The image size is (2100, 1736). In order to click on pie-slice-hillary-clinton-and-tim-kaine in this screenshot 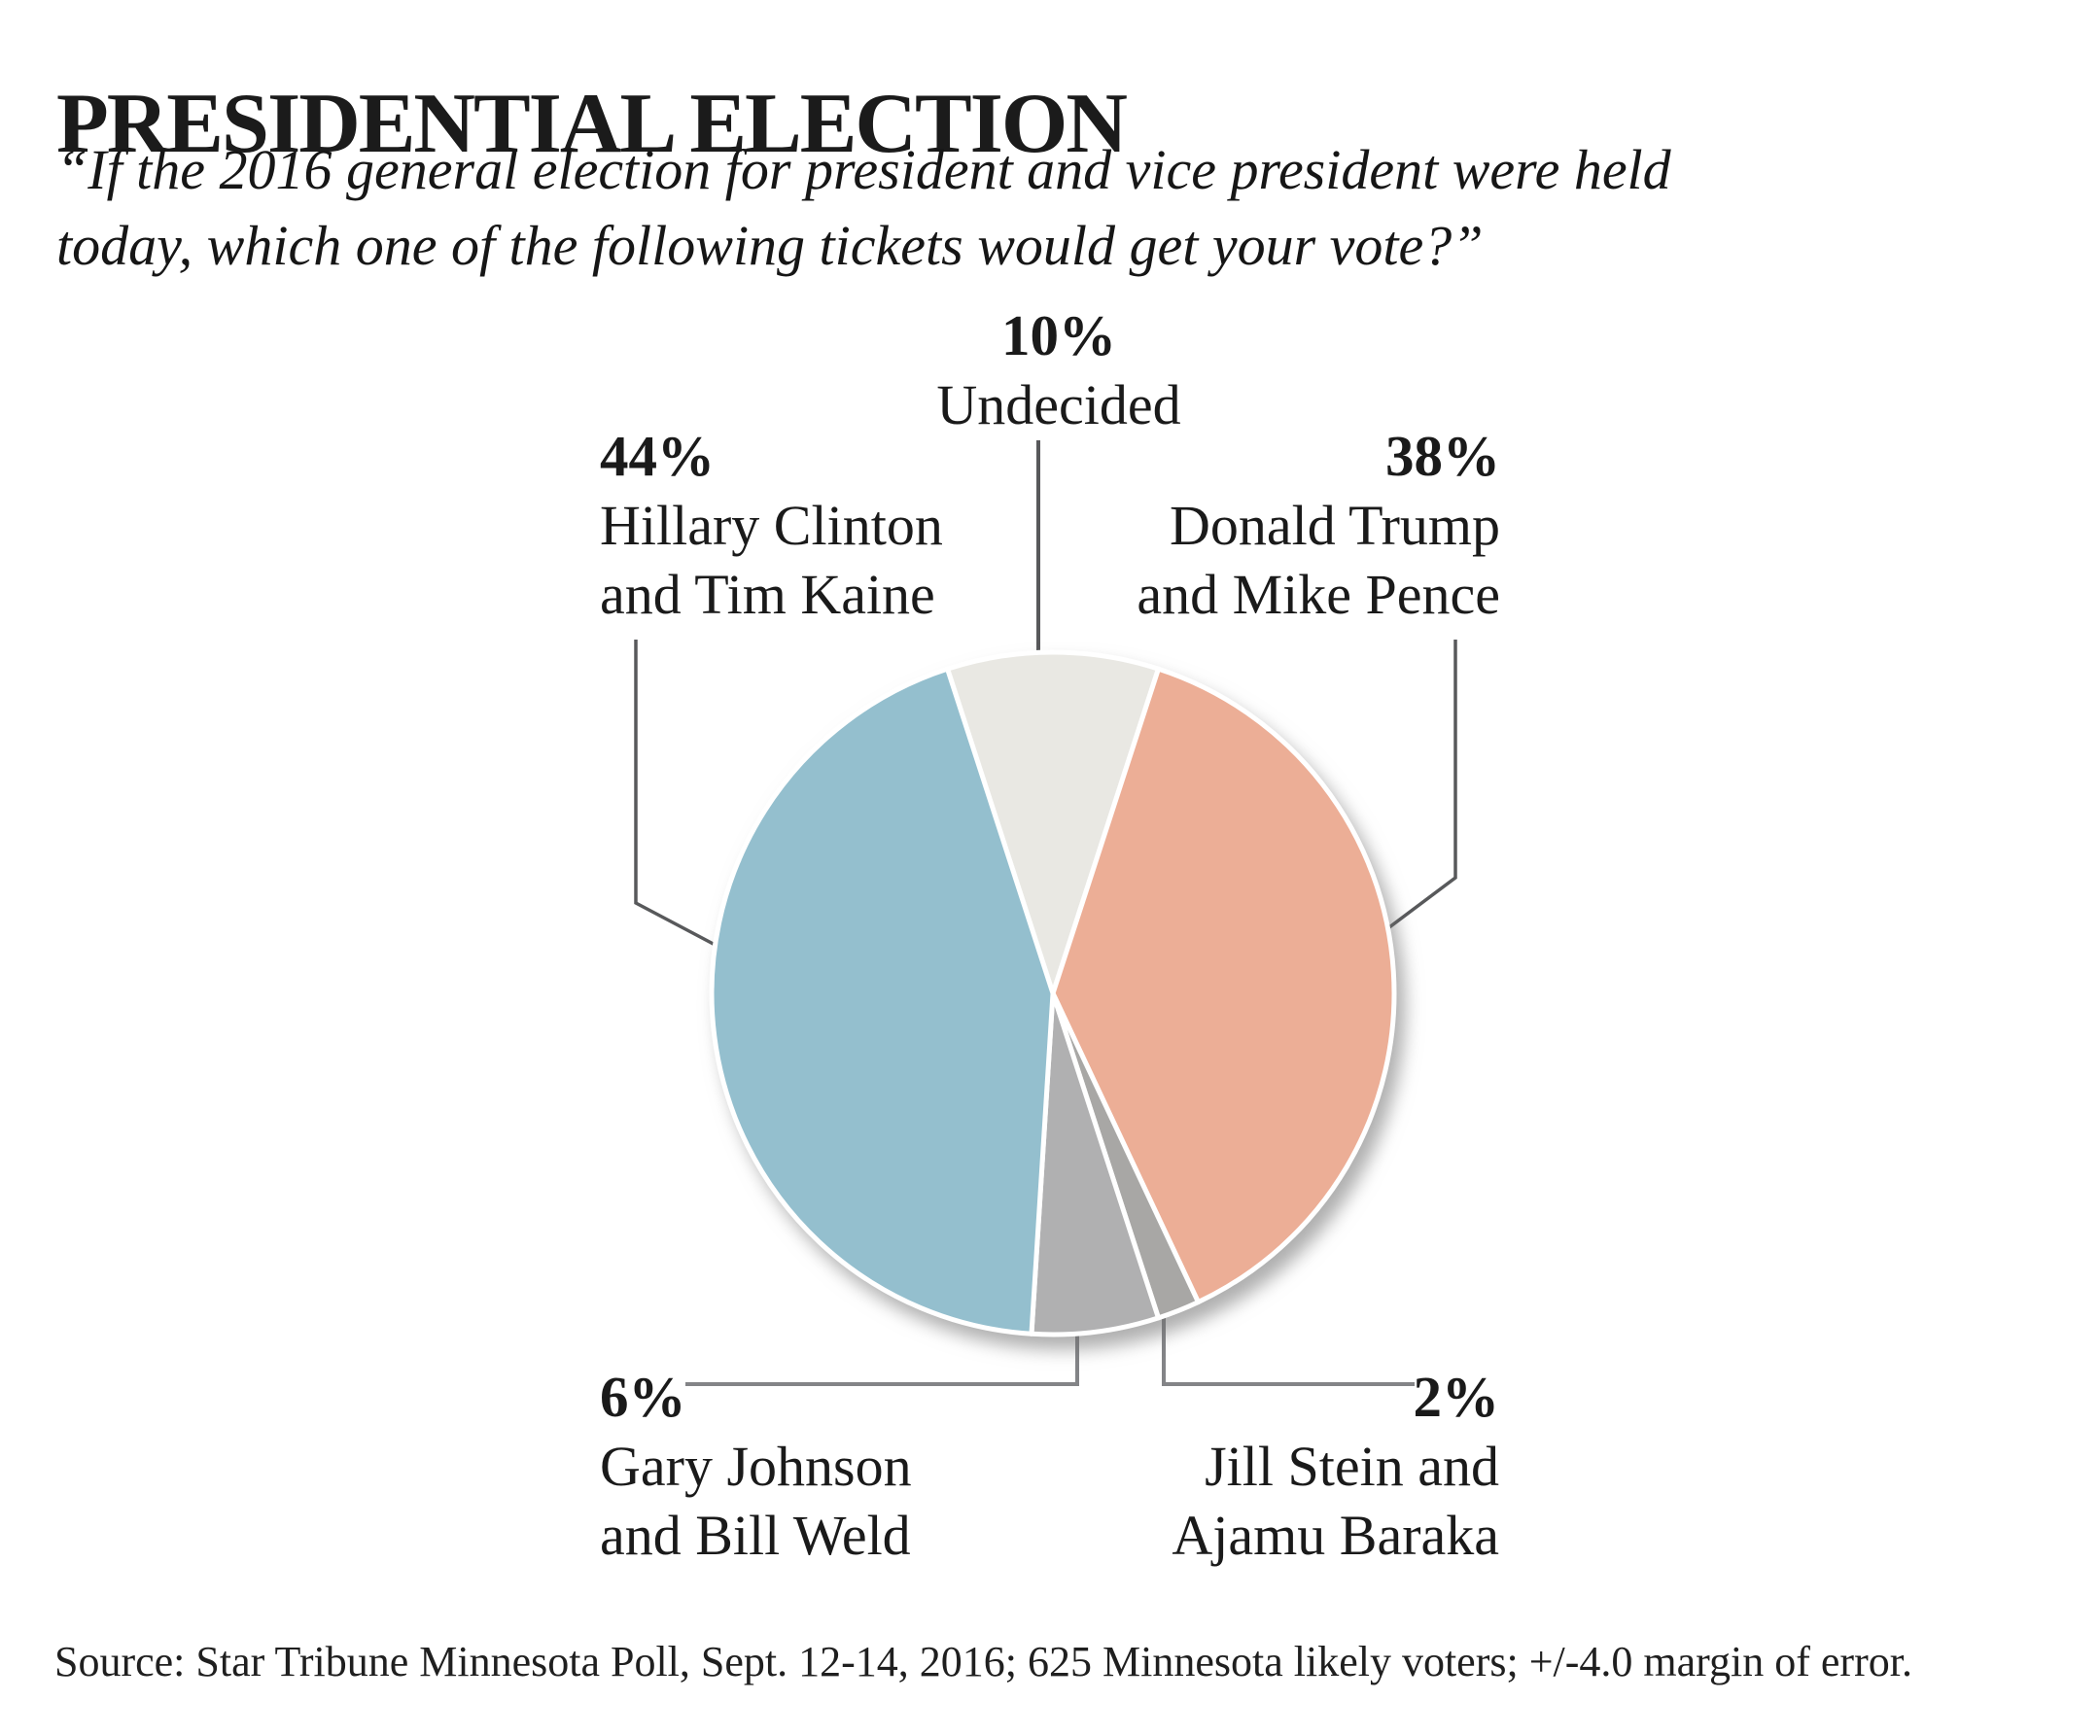, I will do `click(882, 1002)`.